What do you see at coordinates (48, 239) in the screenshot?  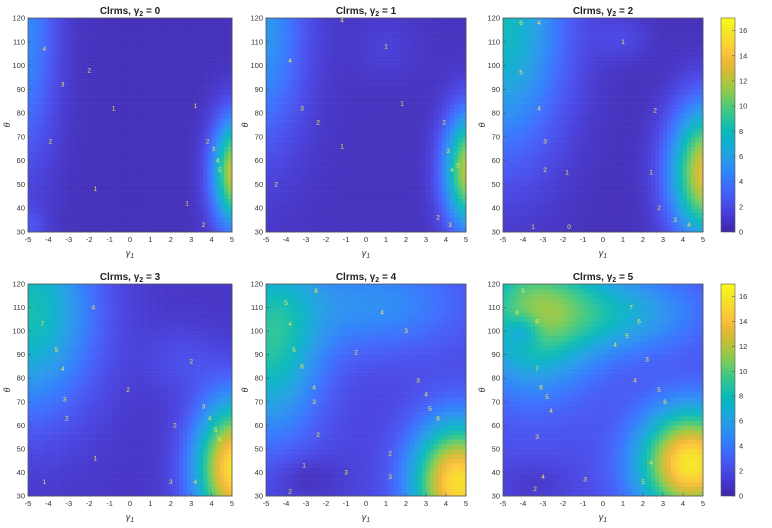 I see `x-tick-label: -4` at bounding box center [48, 239].